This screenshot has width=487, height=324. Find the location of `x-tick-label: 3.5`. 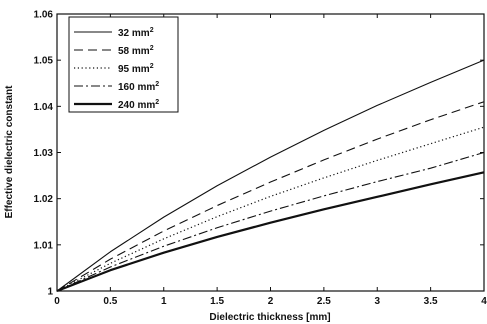

x-tick-label: 3.5 is located at coordinates (431, 301).